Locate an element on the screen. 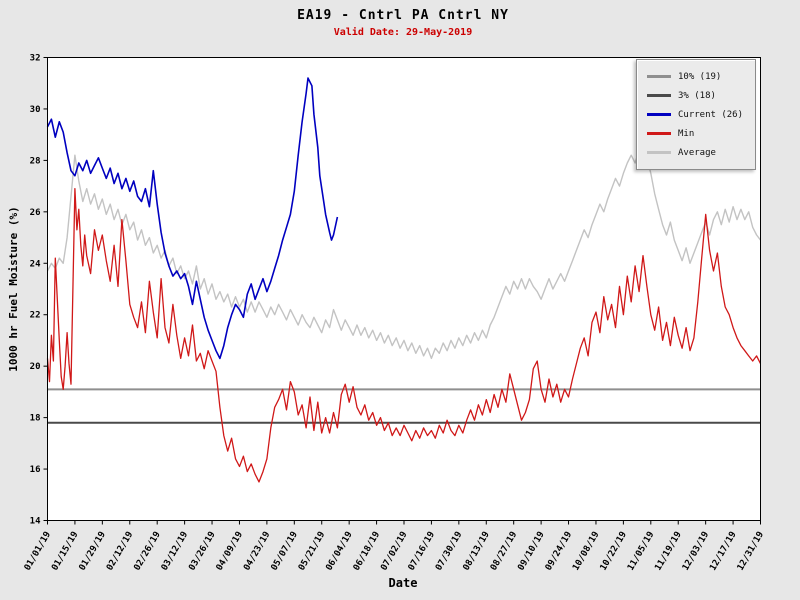  svg-text: 10/08/19 is located at coordinates (586, 551).